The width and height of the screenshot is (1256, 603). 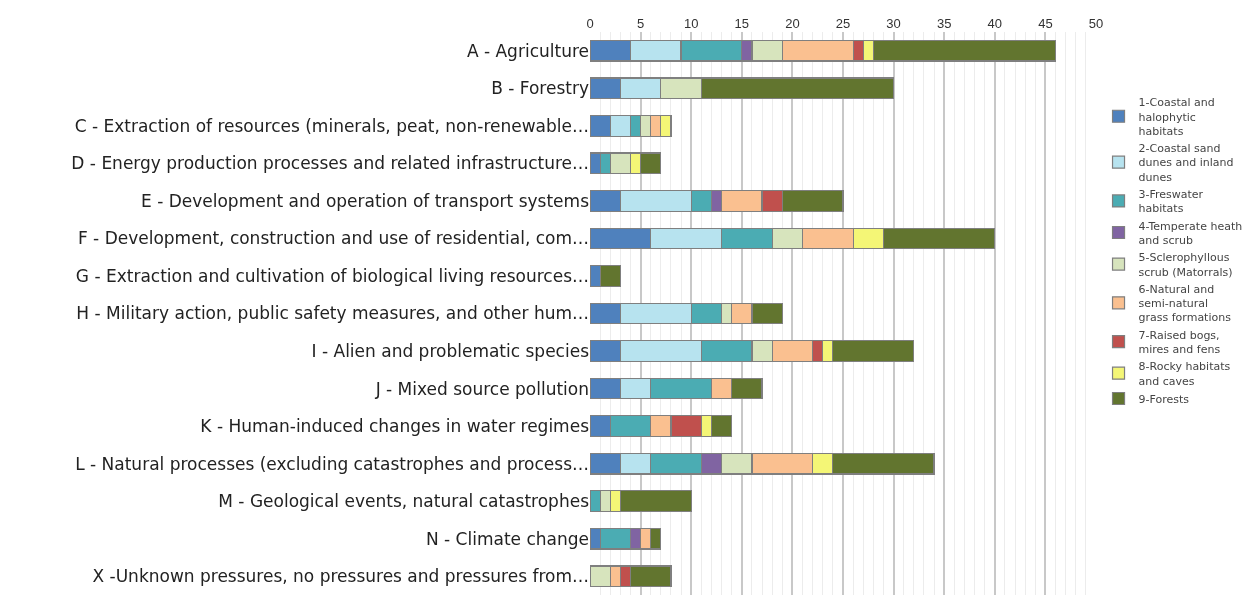 I want to click on legend-label: 6-Natural and semi-natural grass formations, so click(x=1185, y=303).